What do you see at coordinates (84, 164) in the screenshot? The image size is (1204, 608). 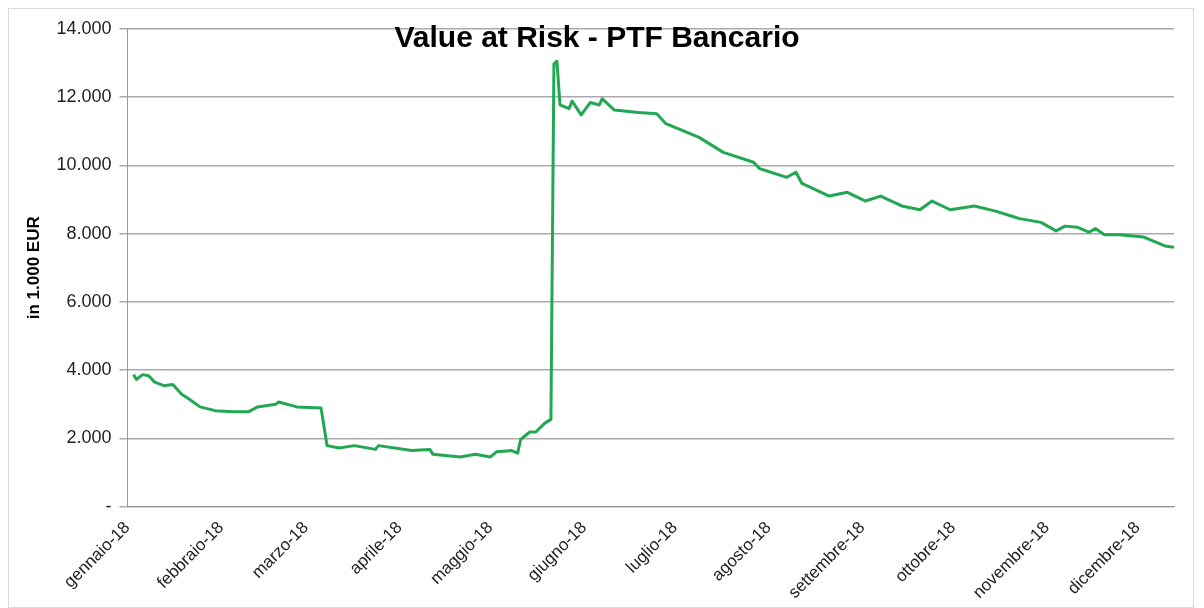 I see `y-tick-label: 10.000` at bounding box center [84, 164].